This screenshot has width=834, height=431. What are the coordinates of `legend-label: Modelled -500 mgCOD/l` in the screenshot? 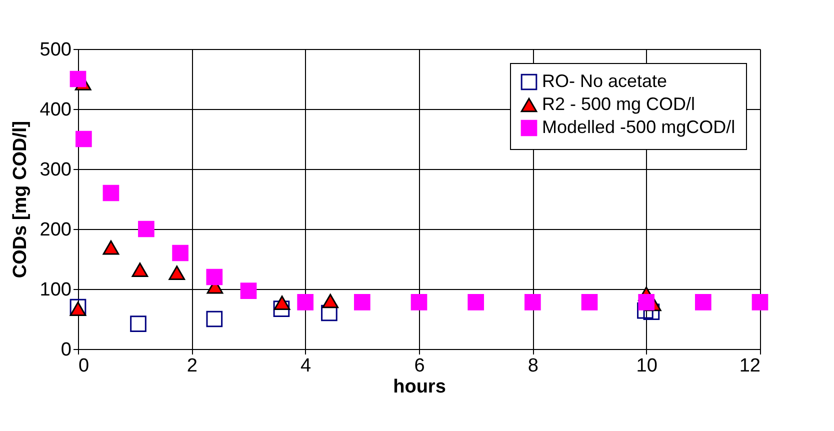 It's located at (639, 127).